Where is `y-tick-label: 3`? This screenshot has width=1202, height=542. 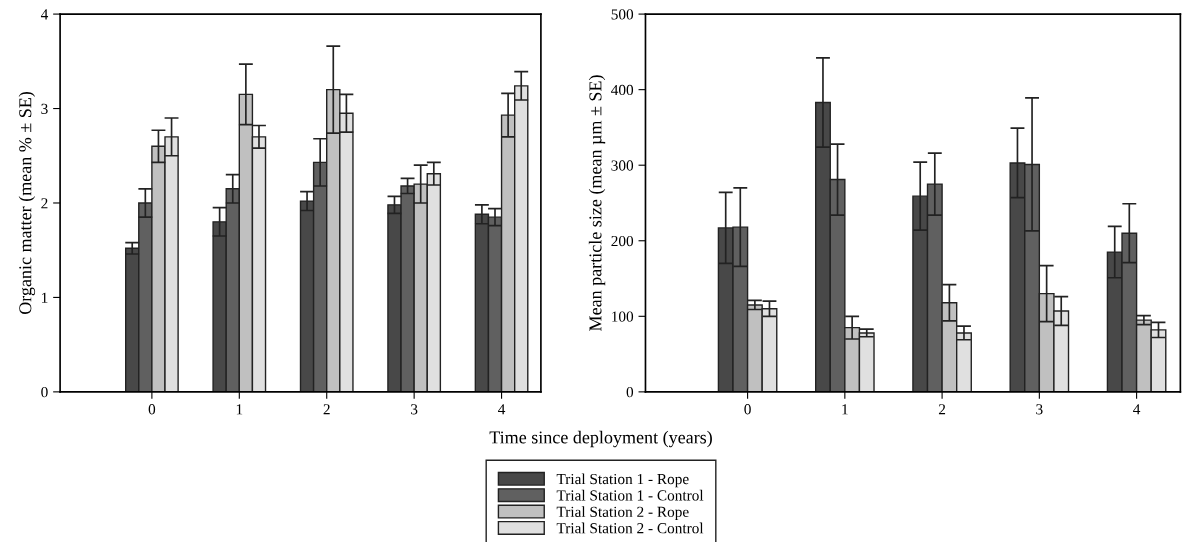
y-tick-label: 3 is located at coordinates (44, 108).